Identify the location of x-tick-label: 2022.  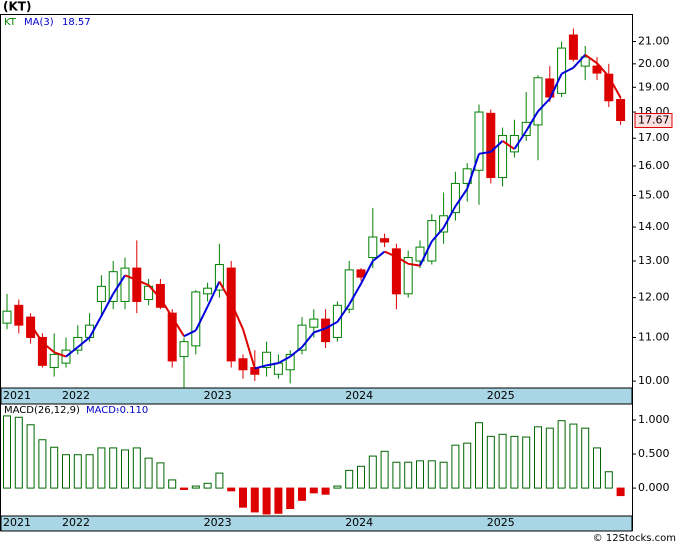
(76, 395).